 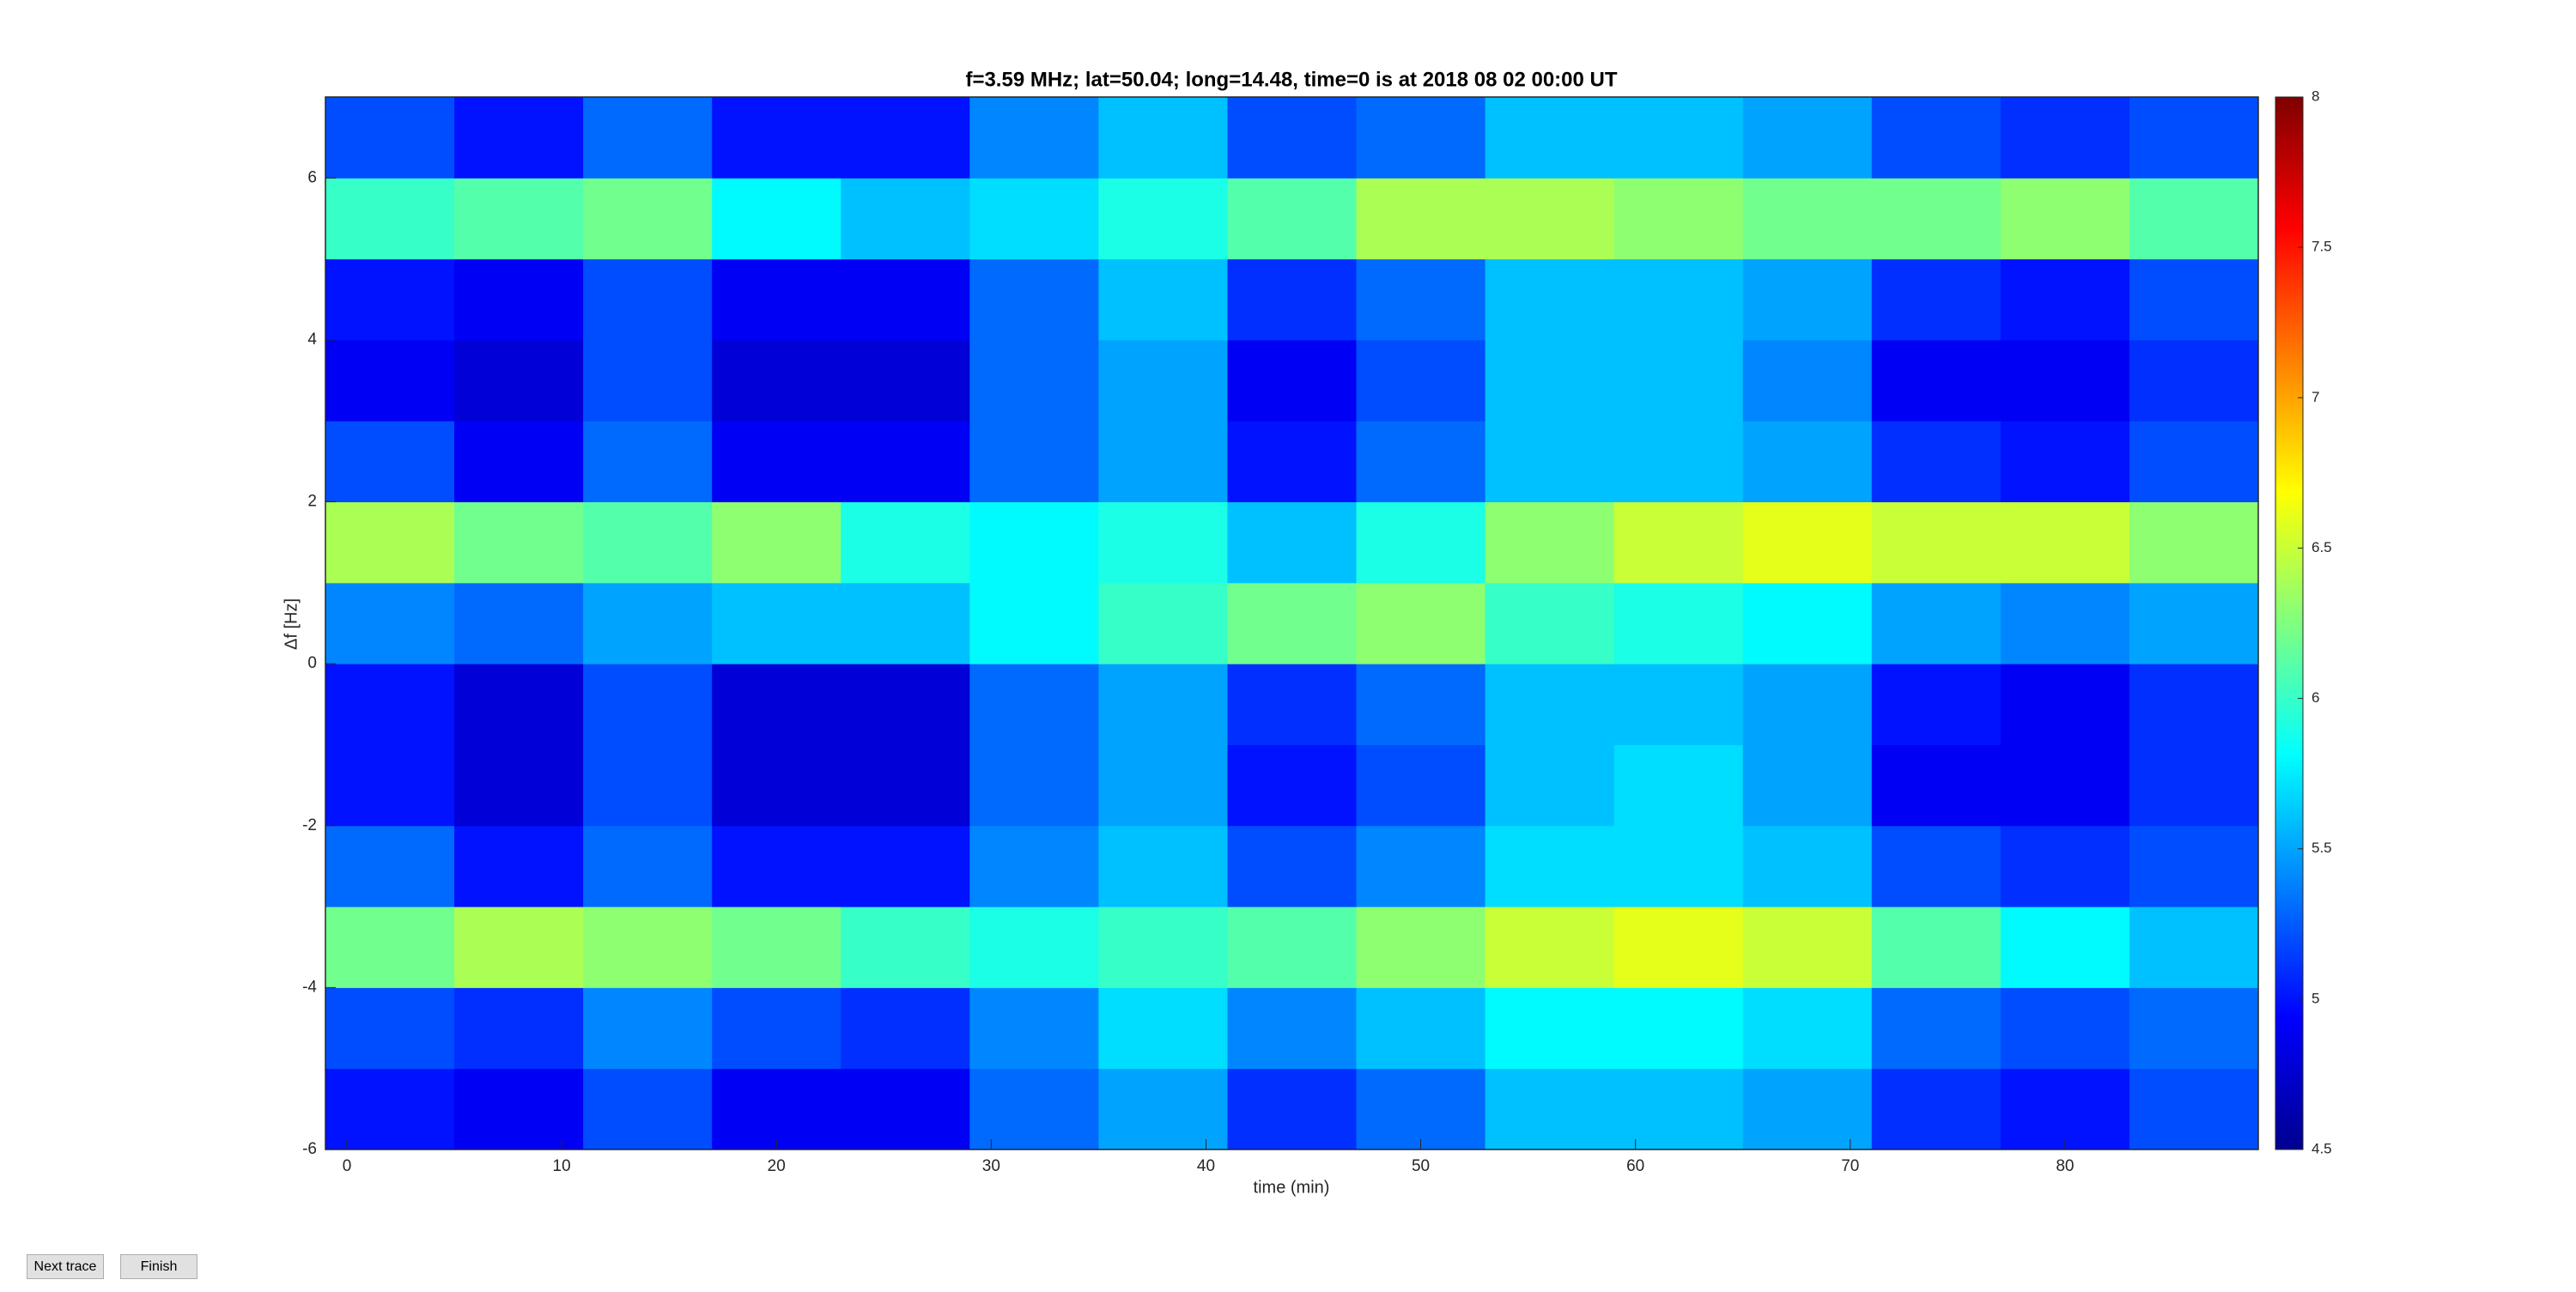 I want to click on x-axis-label: time (min), so click(x=1292, y=1187).